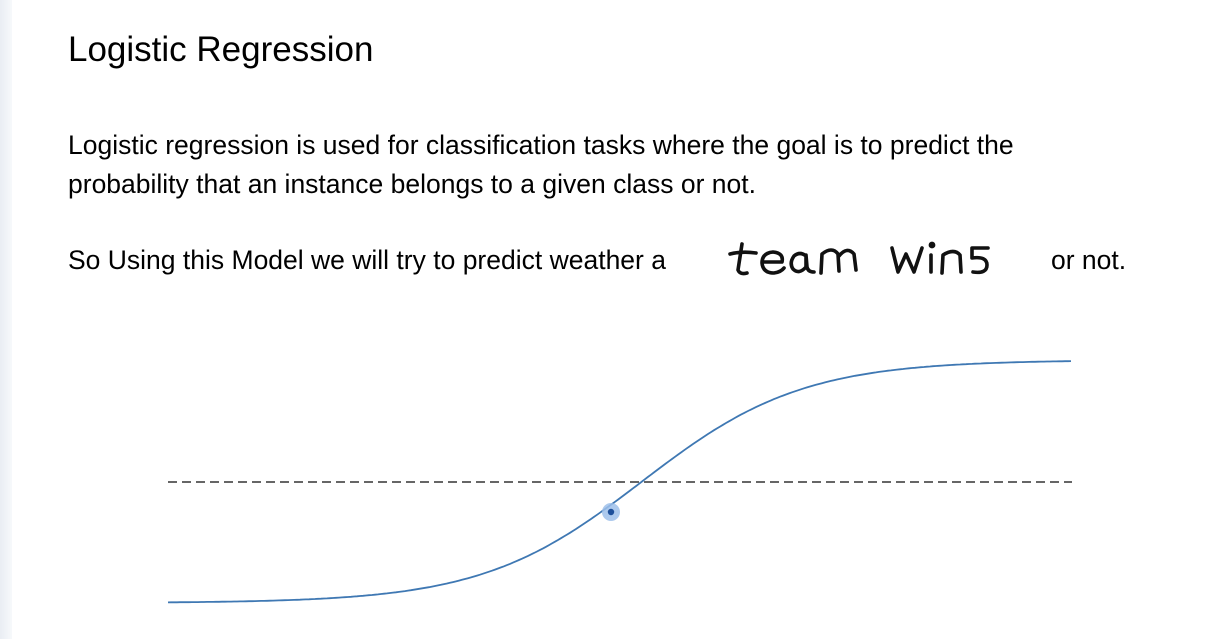 This screenshot has width=1212, height=639. I want to click on slide-title: Logistic Regression, so click(221, 49).